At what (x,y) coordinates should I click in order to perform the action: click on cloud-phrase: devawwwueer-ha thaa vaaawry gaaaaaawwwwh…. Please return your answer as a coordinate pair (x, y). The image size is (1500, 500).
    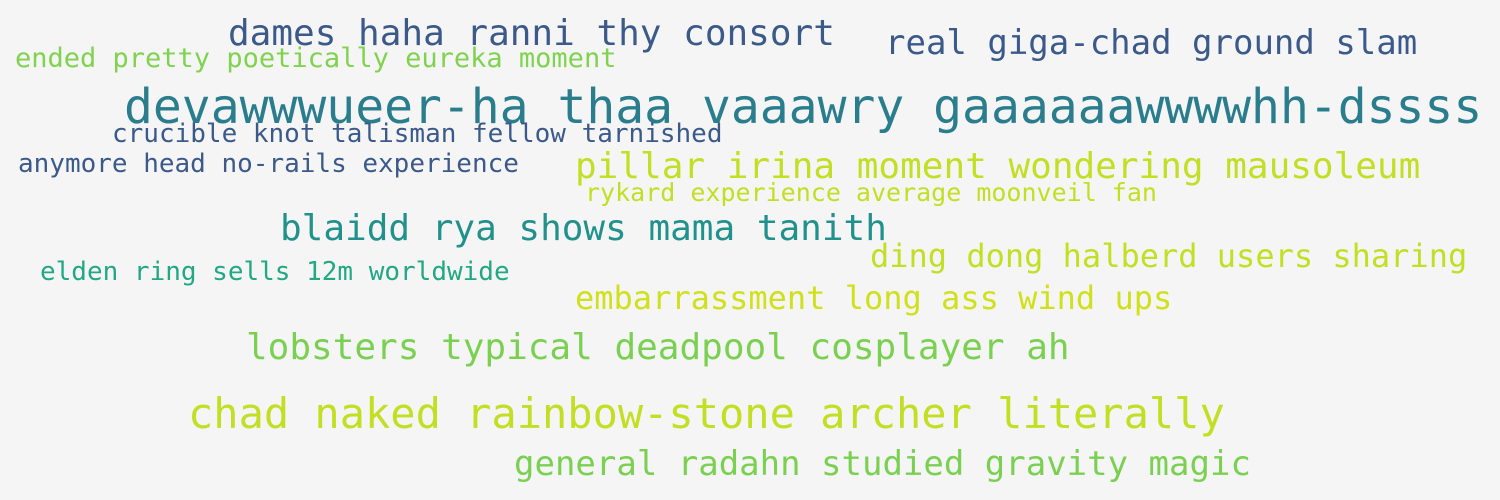
    Looking at the image, I should click on (803, 107).